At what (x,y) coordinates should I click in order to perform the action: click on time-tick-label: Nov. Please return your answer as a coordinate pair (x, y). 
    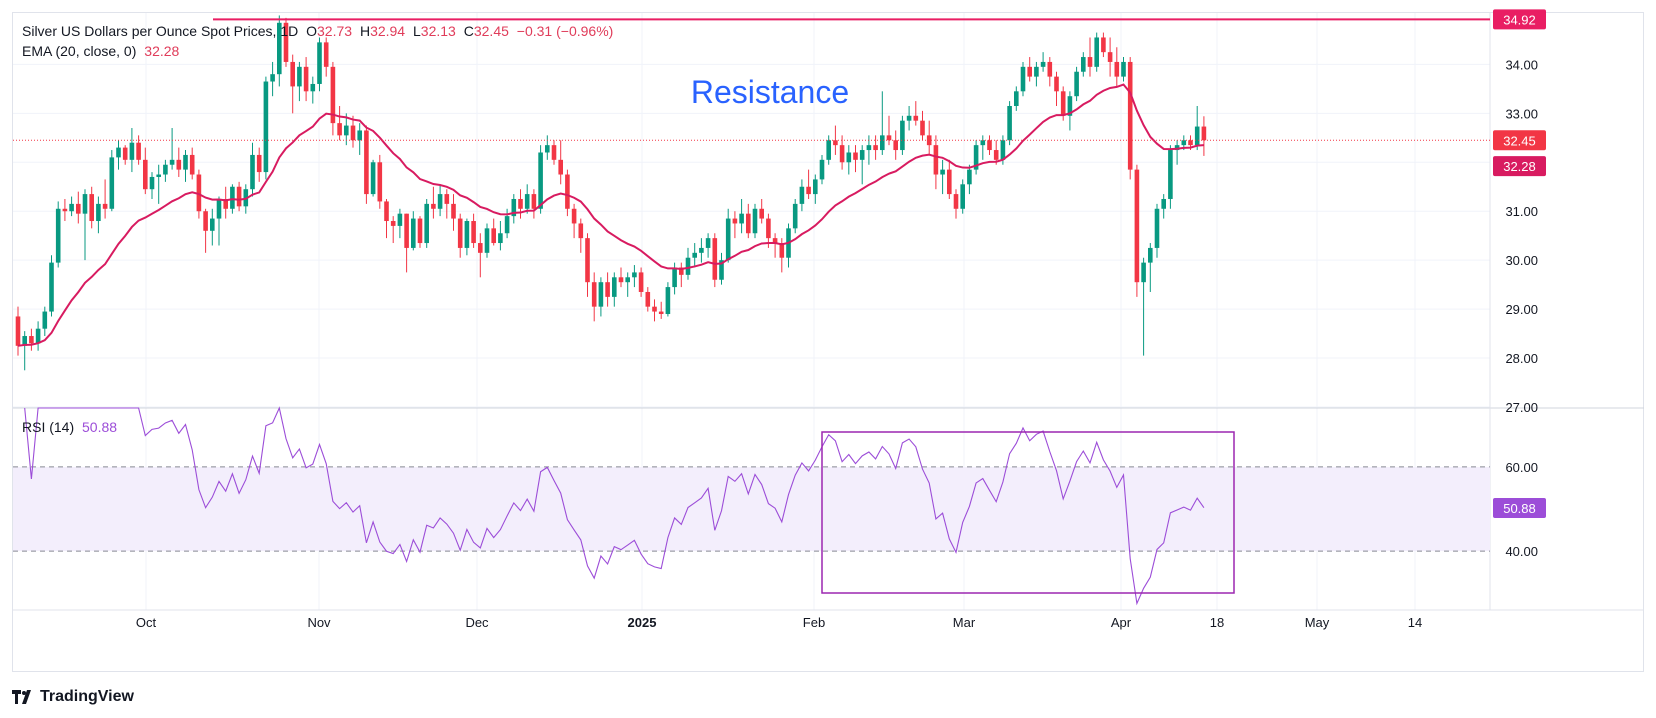
    Looking at the image, I should click on (319, 622).